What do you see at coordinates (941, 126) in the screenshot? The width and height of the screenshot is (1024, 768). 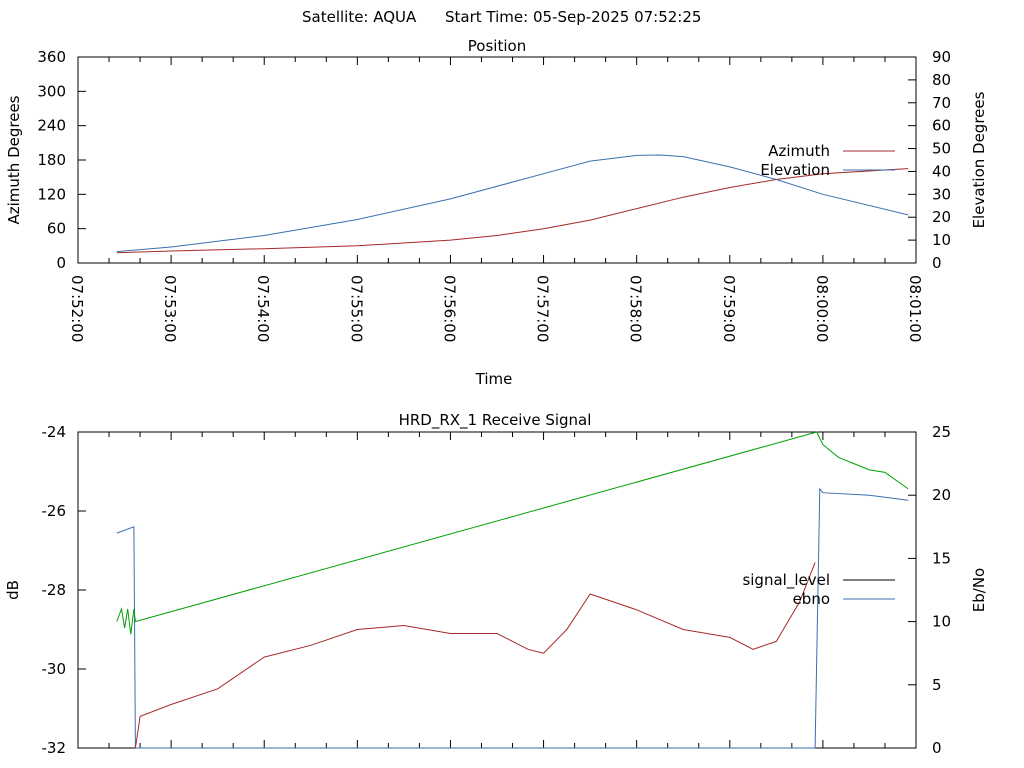 I see `position-y2tick-label: 60` at bounding box center [941, 126].